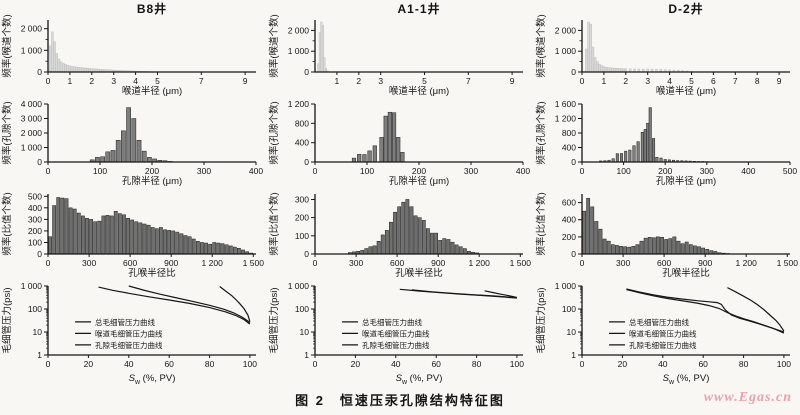 This screenshot has height=415, width=800. Describe the element at coordinates (521, 263) in the screenshot. I see `svg-text: 1 500` at that location.